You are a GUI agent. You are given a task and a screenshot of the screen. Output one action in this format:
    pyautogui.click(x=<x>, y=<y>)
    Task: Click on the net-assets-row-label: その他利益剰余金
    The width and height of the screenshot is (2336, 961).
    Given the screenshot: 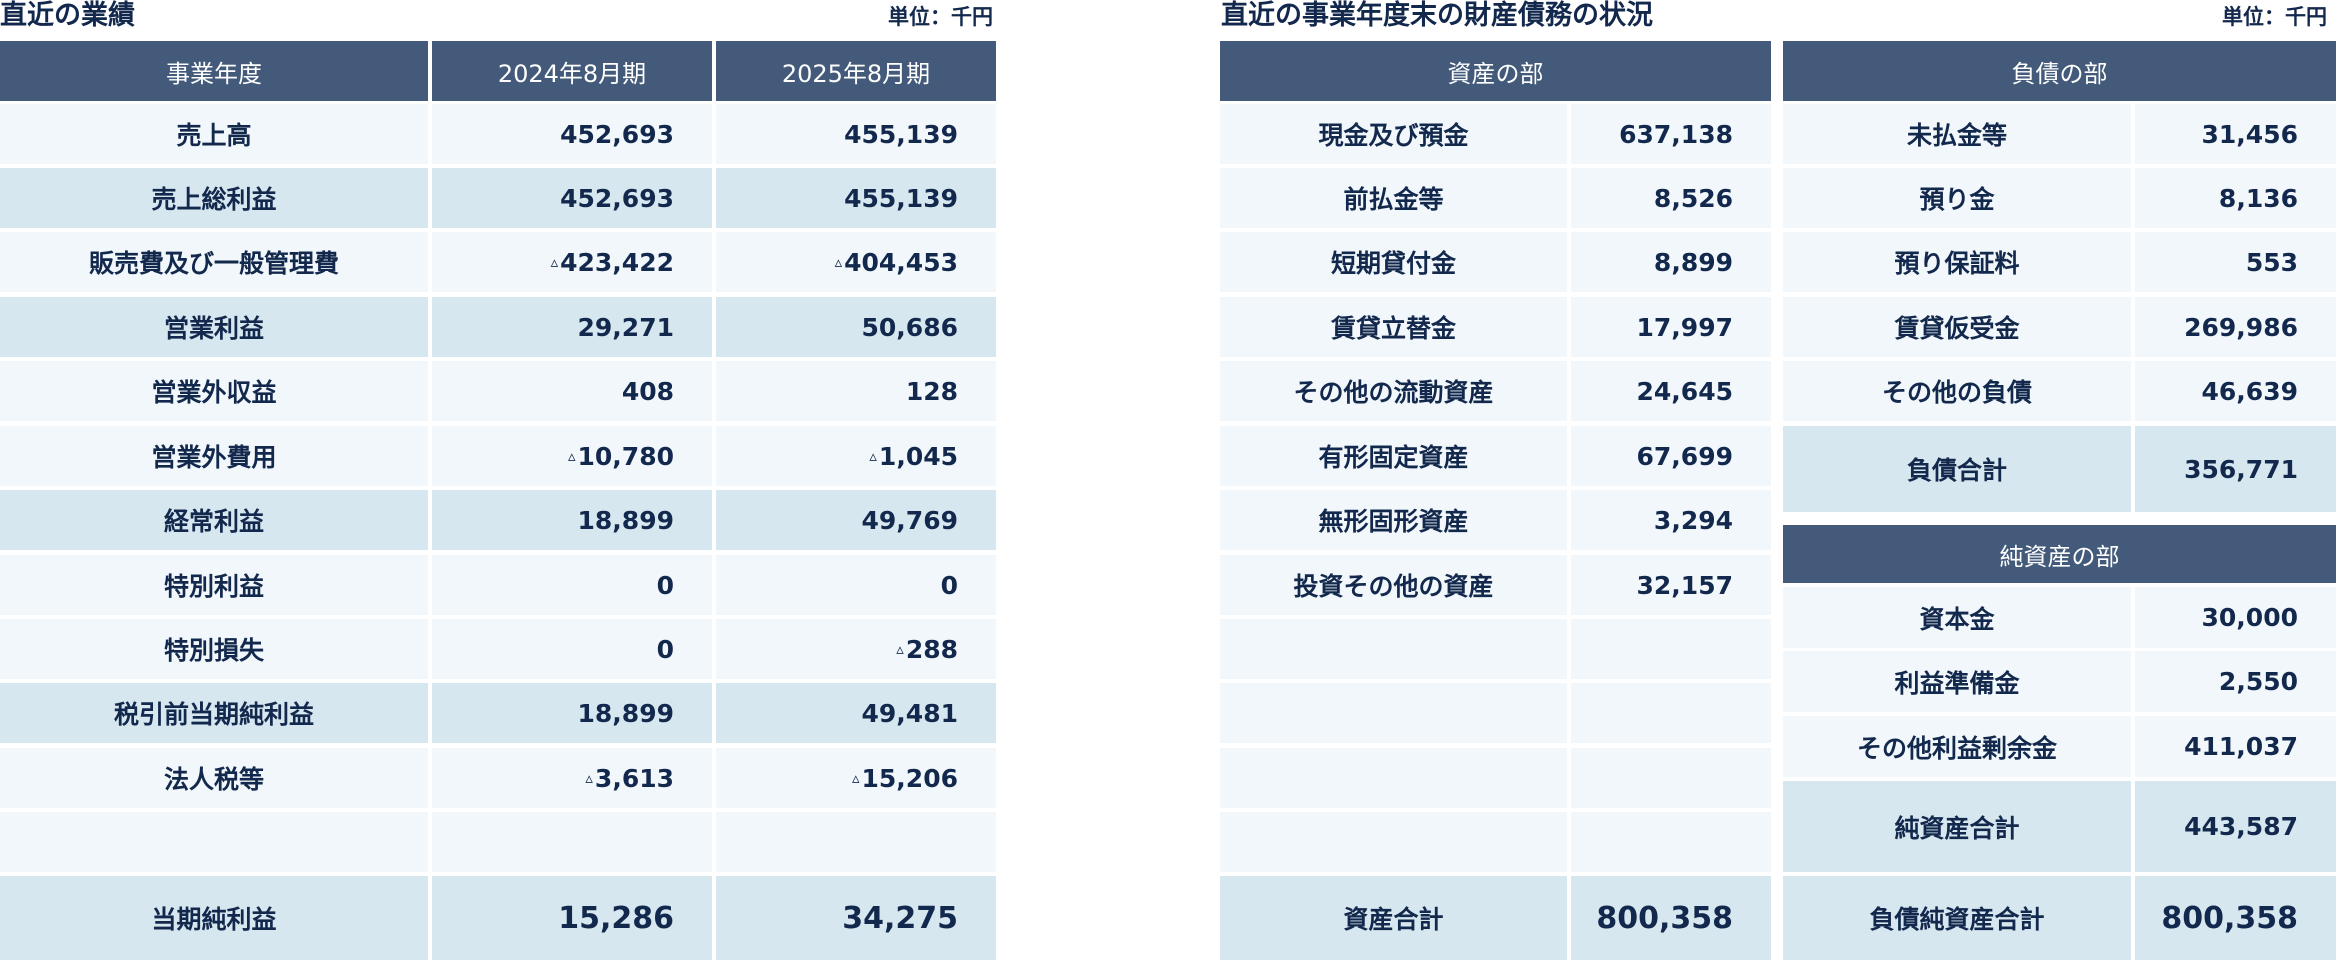 What is the action you would take?
    pyautogui.click(x=1957, y=746)
    